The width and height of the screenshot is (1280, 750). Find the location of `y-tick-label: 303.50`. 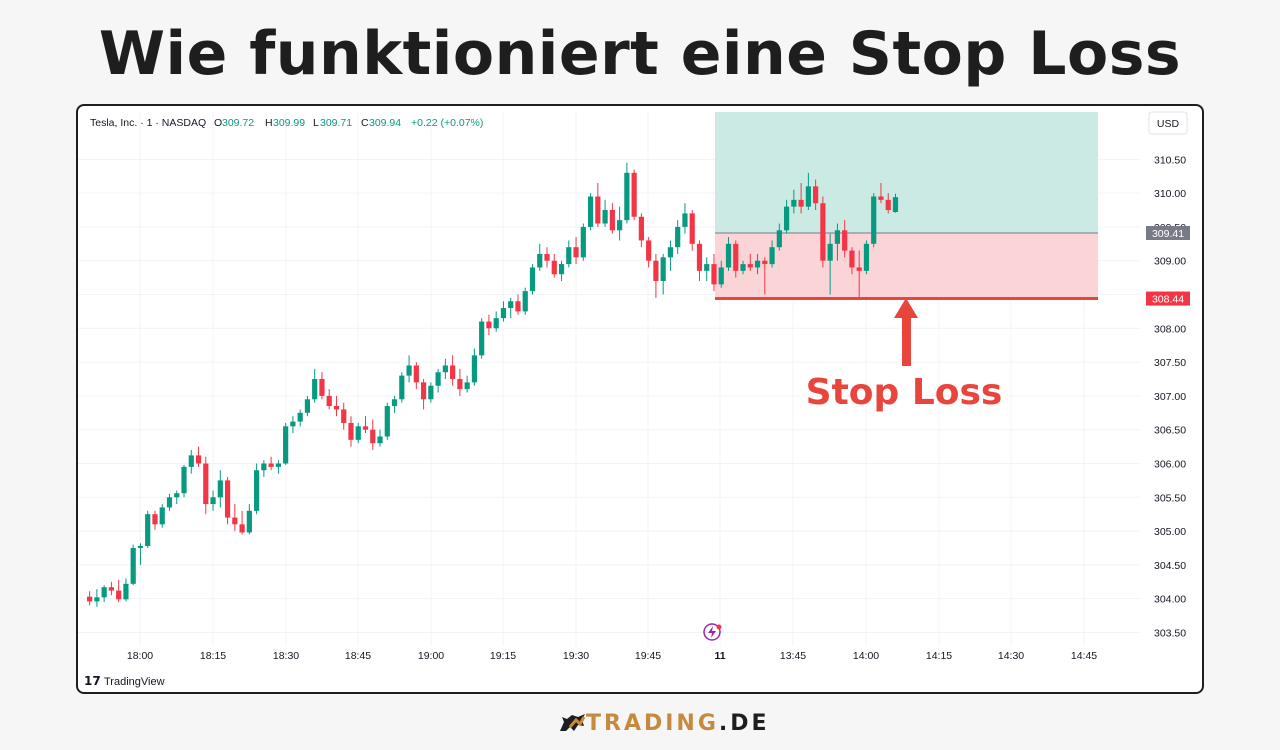

y-tick-label: 303.50 is located at coordinates (1170, 633).